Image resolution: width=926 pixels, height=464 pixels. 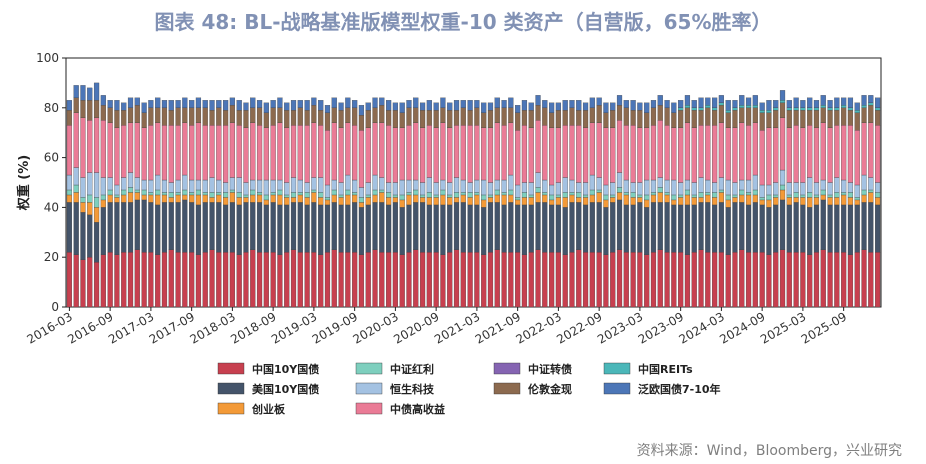 I want to click on legend-label: 中证红利, so click(x=412, y=369).